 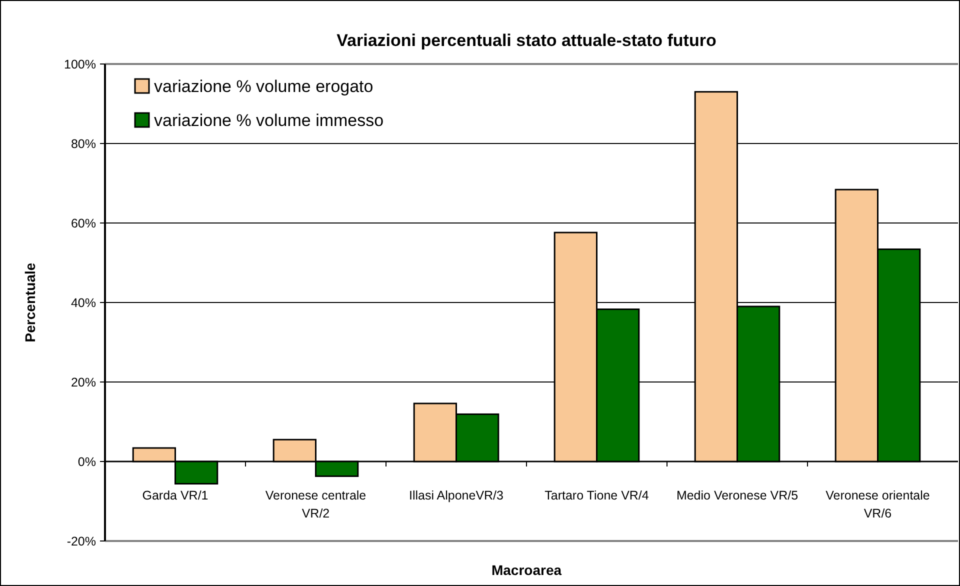 I want to click on y-tick-label: 0%, so click(x=87, y=461).